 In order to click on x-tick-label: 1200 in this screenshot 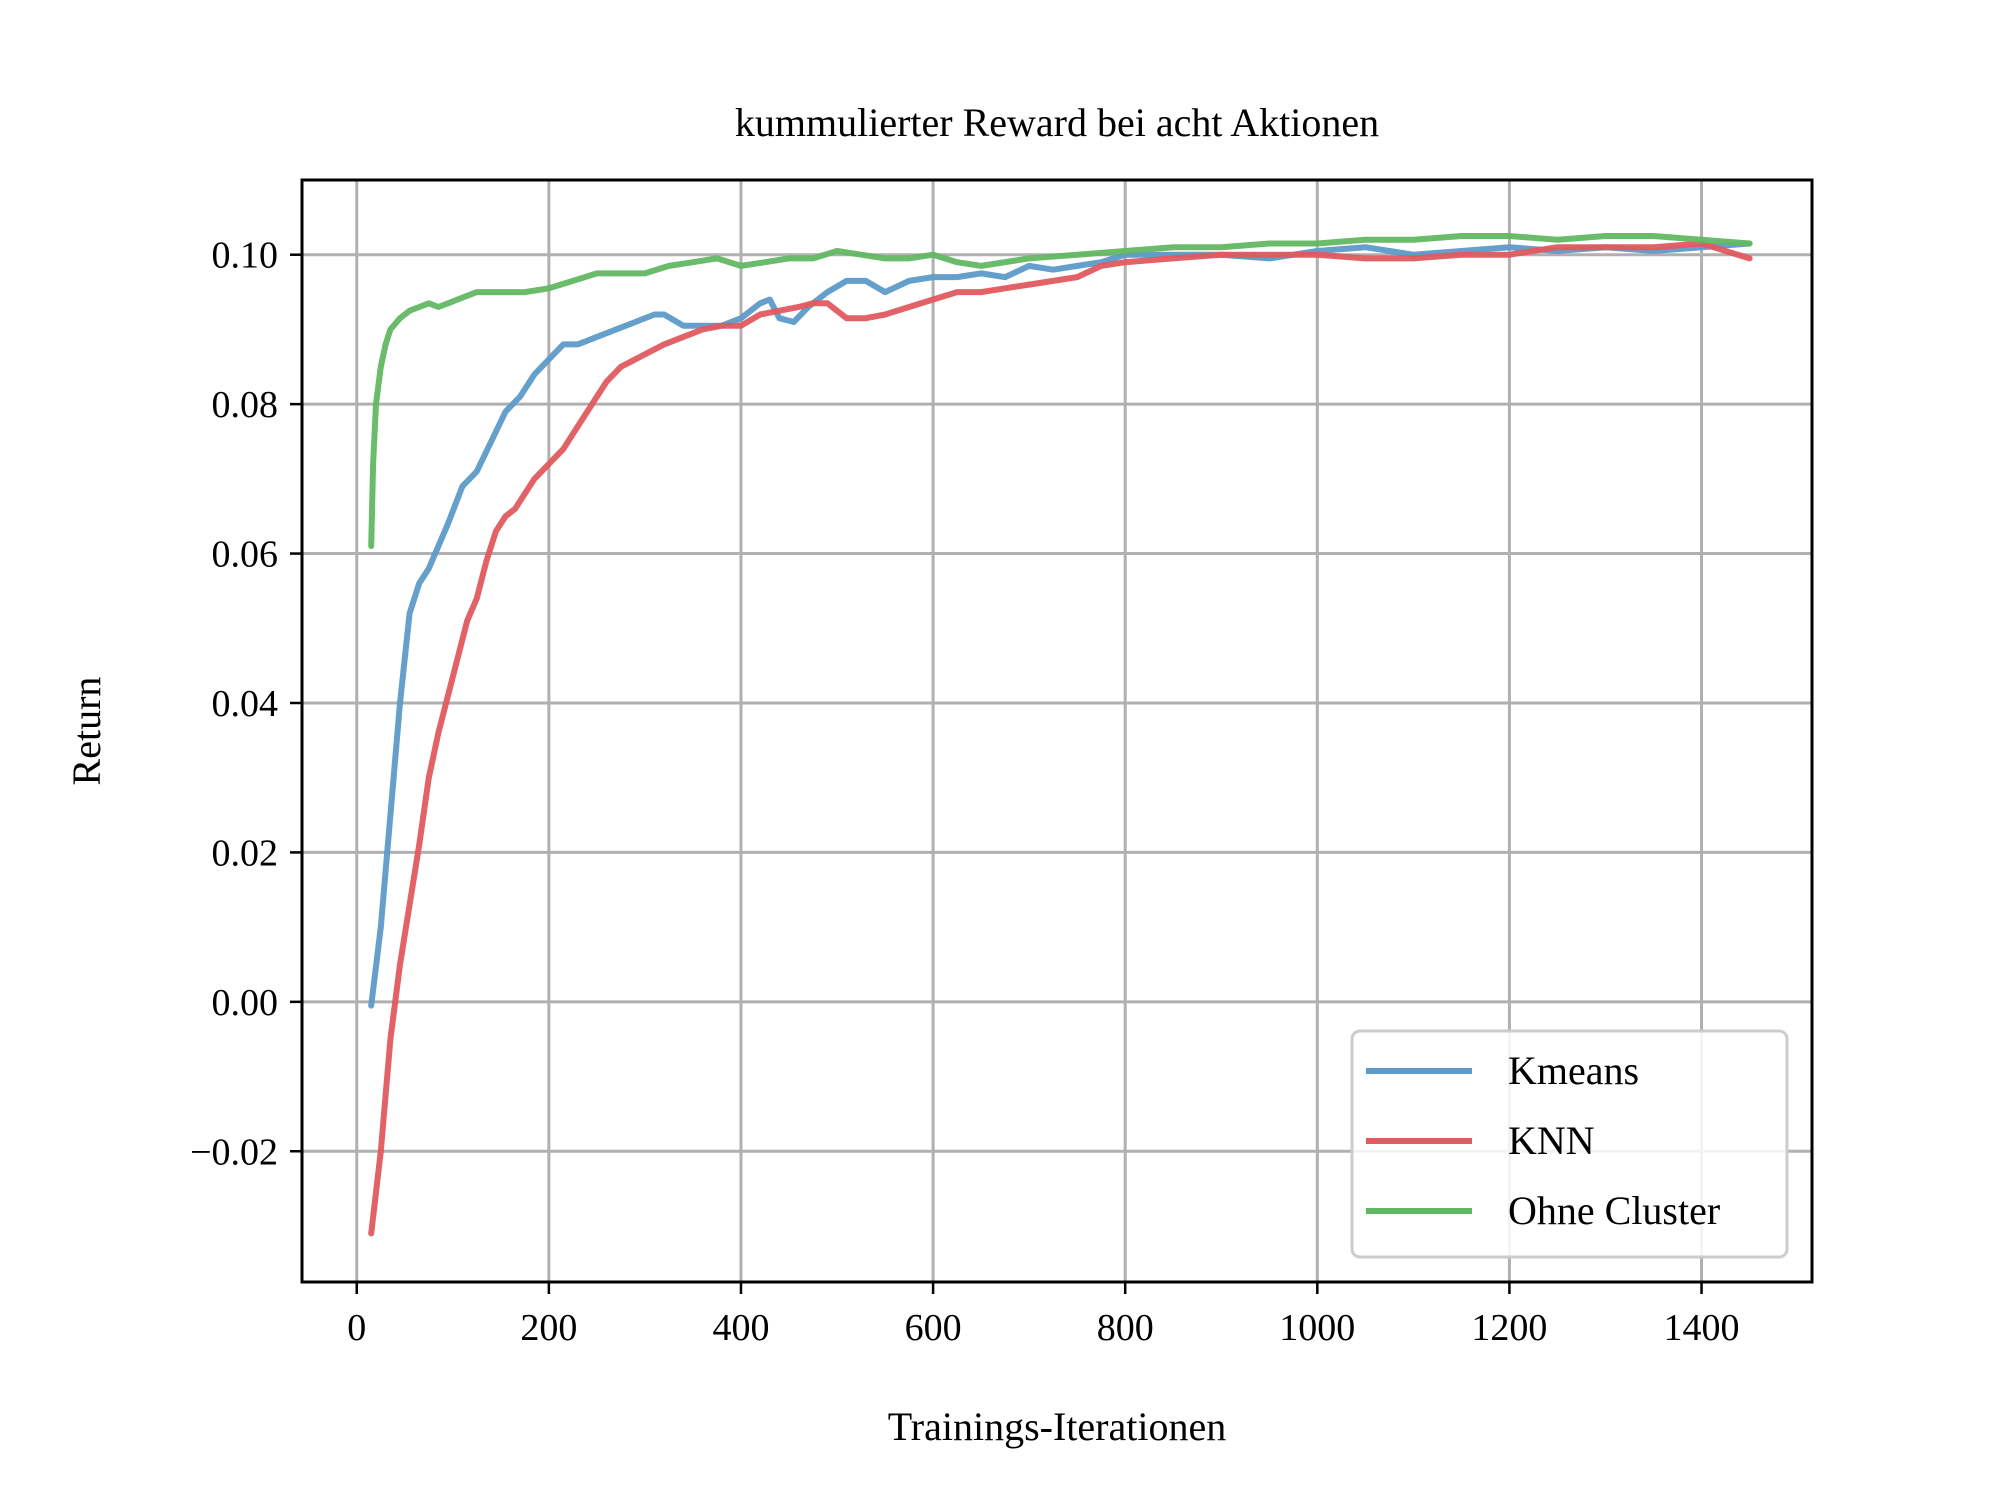, I will do `click(1509, 1328)`.